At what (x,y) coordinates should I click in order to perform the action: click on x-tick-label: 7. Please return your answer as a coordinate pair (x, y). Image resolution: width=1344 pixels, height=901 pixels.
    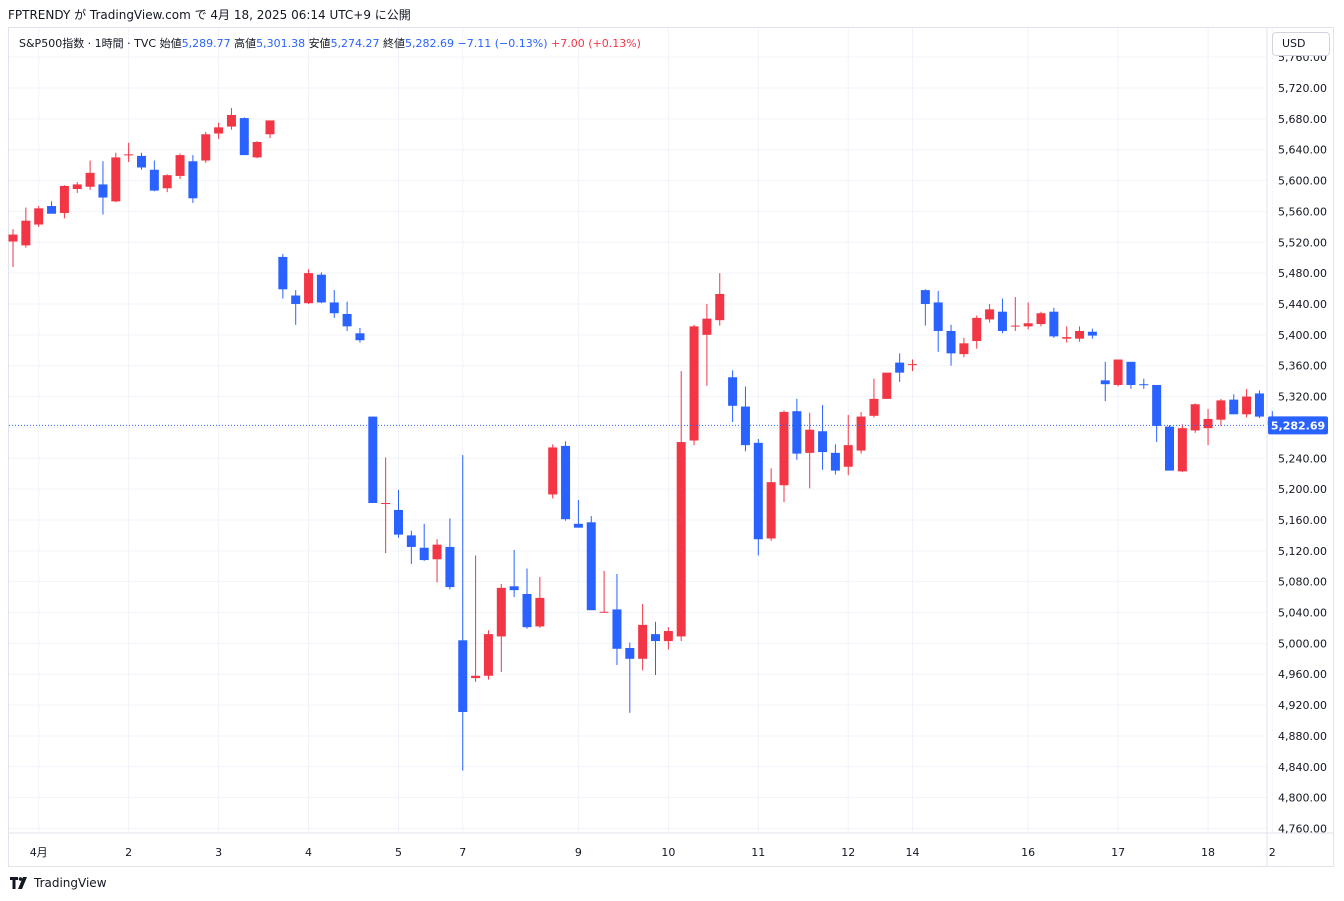
    Looking at the image, I should click on (462, 852).